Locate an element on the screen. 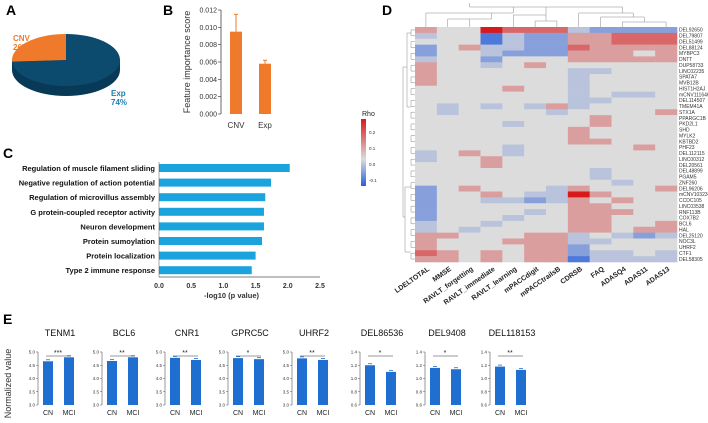 Image resolution: width=708 pixels, height=423 pixels. term-label: Neuron development is located at coordinates (117, 226).